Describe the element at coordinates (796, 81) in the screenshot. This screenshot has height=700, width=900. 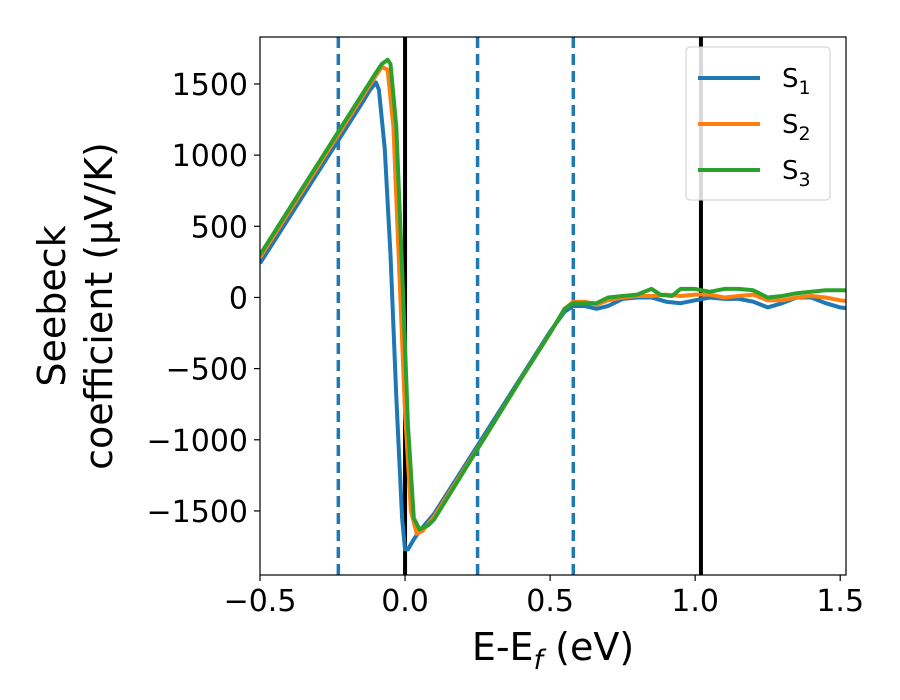
I see `legend-label-1: S1` at that location.